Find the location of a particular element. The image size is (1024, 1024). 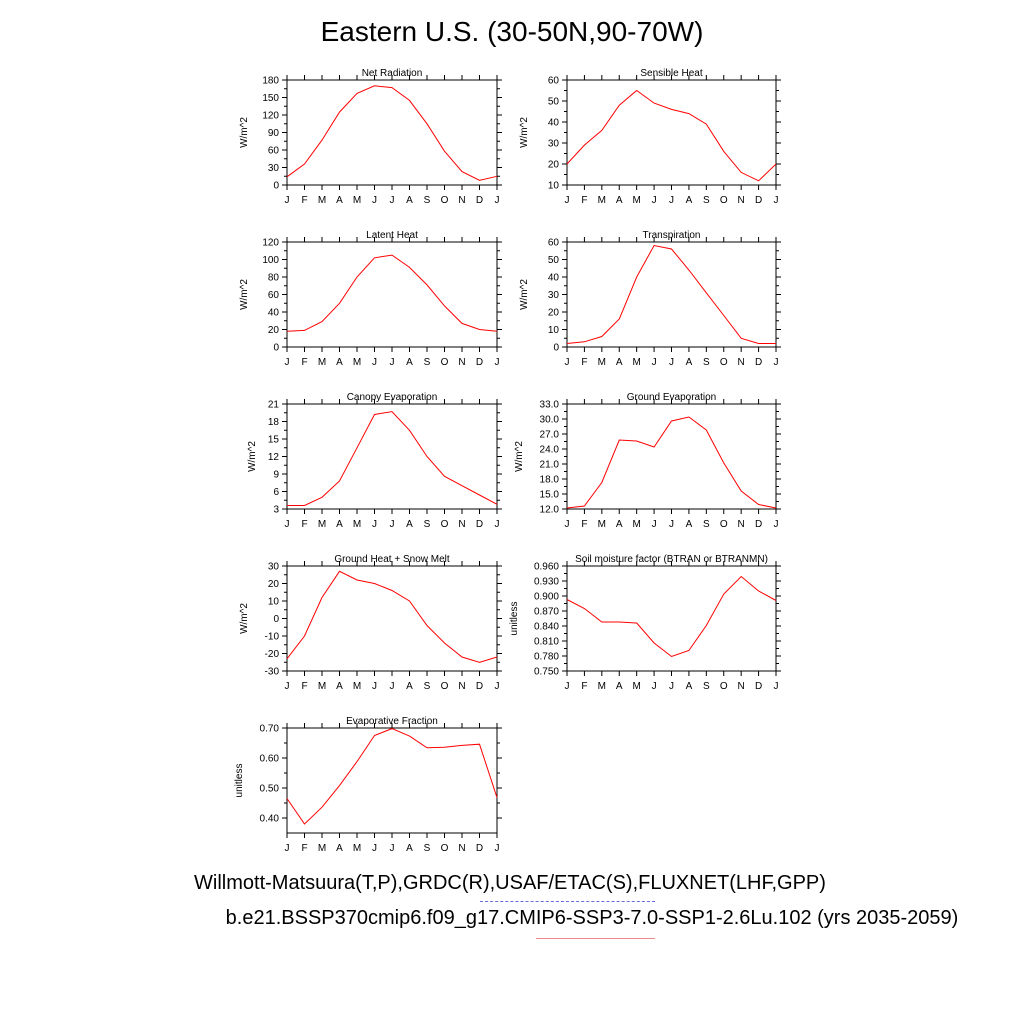

panel-title: Evaporative Fraction is located at coordinates (392, 721).